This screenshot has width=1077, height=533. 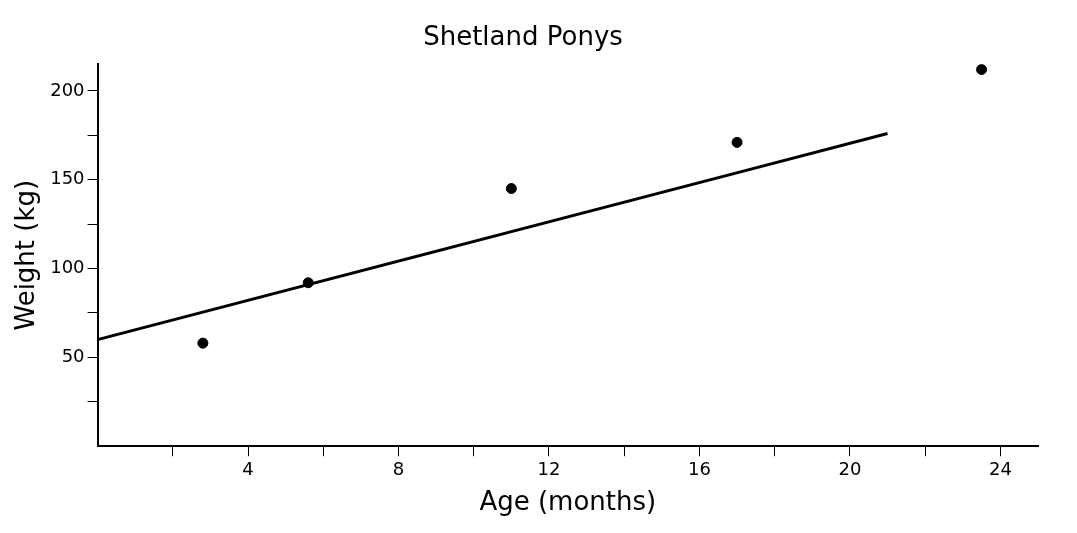 I want to click on y-axis-title: Weight (kg), so click(x=25, y=255).